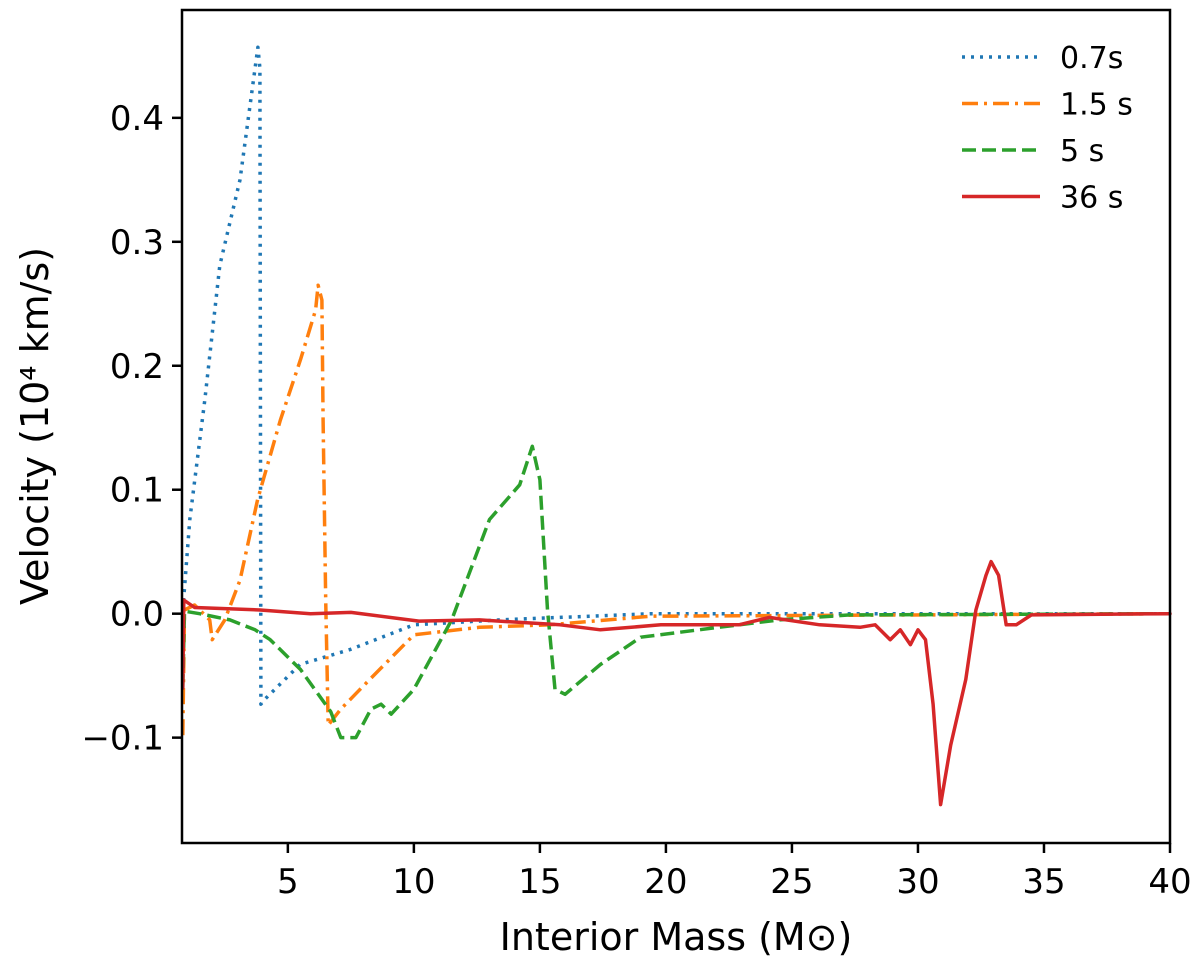  I want to click on x-tick-label: 20, so click(665, 882).